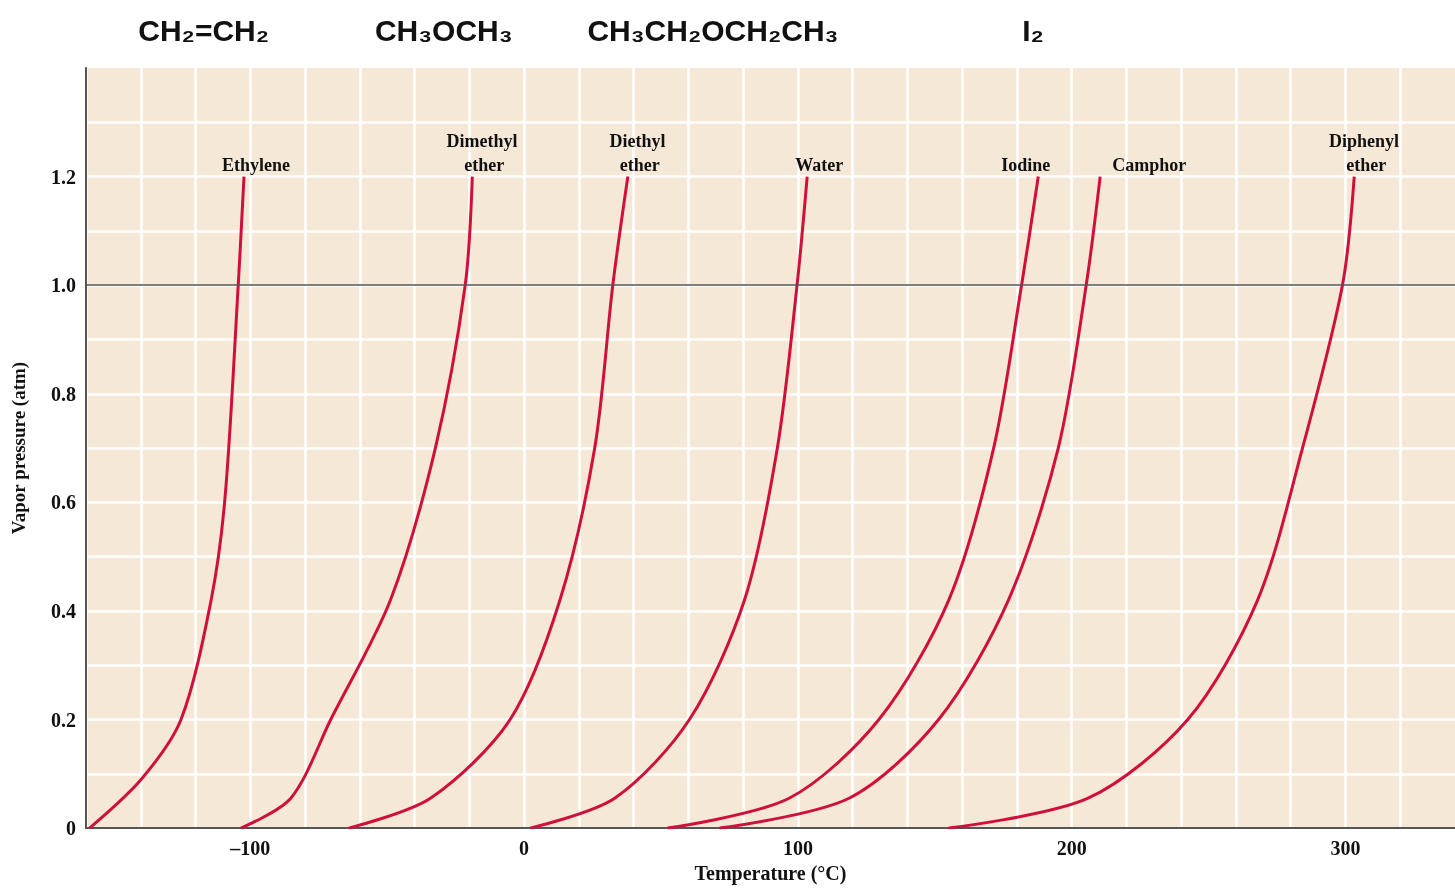 This screenshot has height=888, width=1455. Describe the element at coordinates (713, 30) in the screenshot. I see `text: CH₃CH₂OCH₂CH₃` at that location.